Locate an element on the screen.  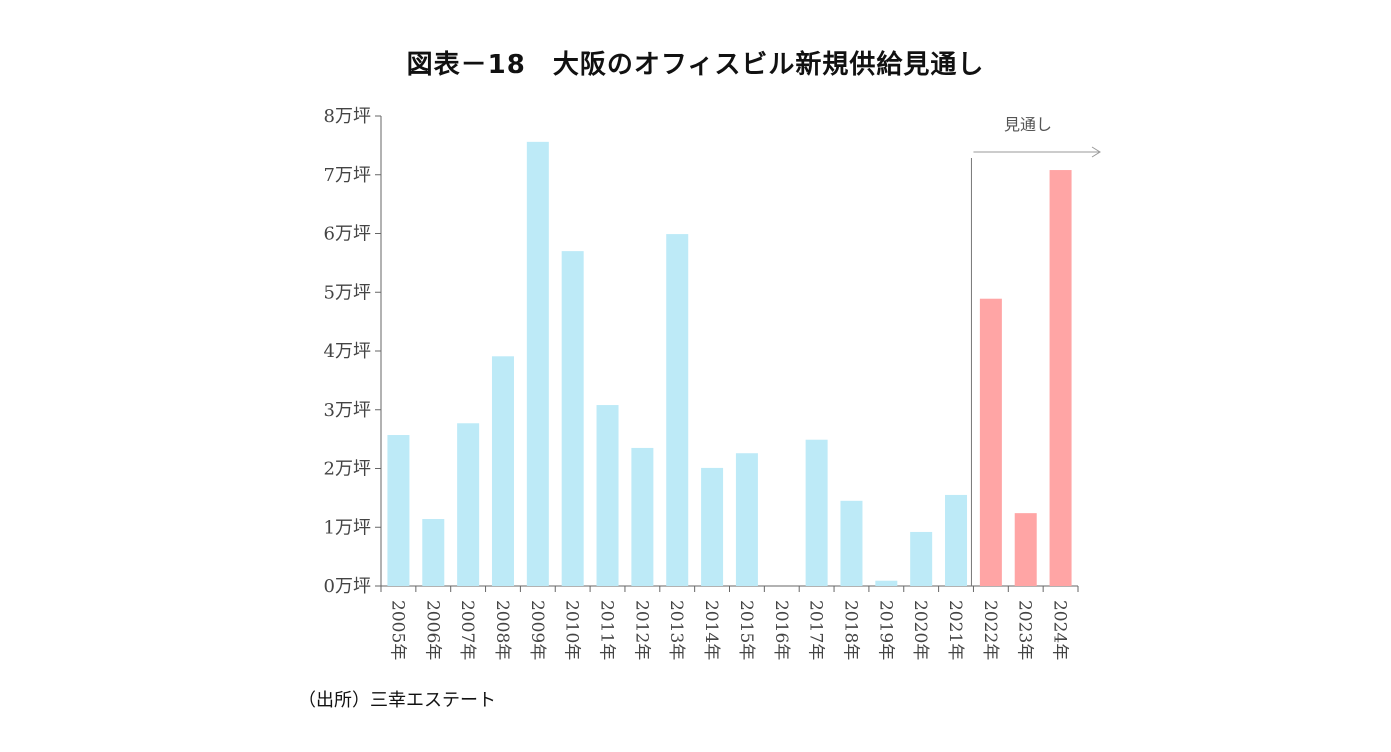
bar-2014年 is located at coordinates (712, 526).